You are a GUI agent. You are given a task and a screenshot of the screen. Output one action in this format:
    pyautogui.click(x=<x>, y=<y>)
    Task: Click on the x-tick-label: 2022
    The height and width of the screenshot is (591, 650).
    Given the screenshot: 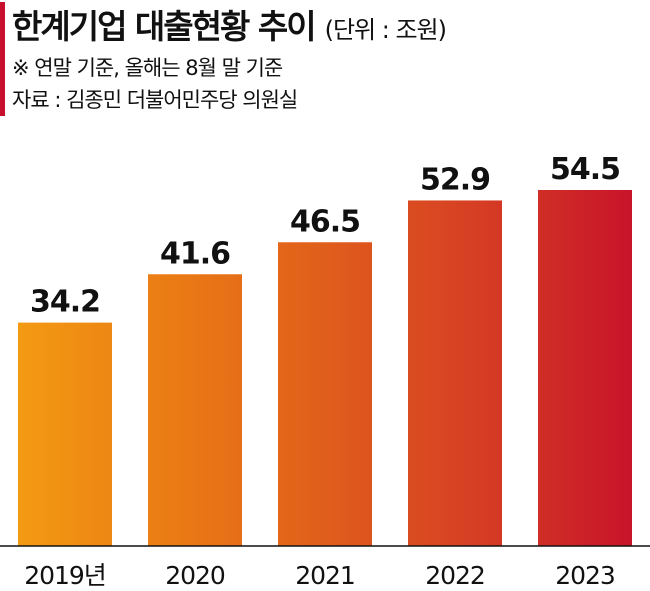 What is the action you would take?
    pyautogui.click(x=455, y=575)
    